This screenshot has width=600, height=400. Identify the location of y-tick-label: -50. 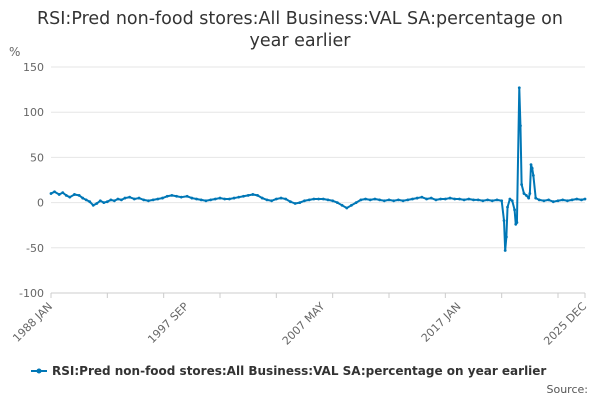
(35, 248).